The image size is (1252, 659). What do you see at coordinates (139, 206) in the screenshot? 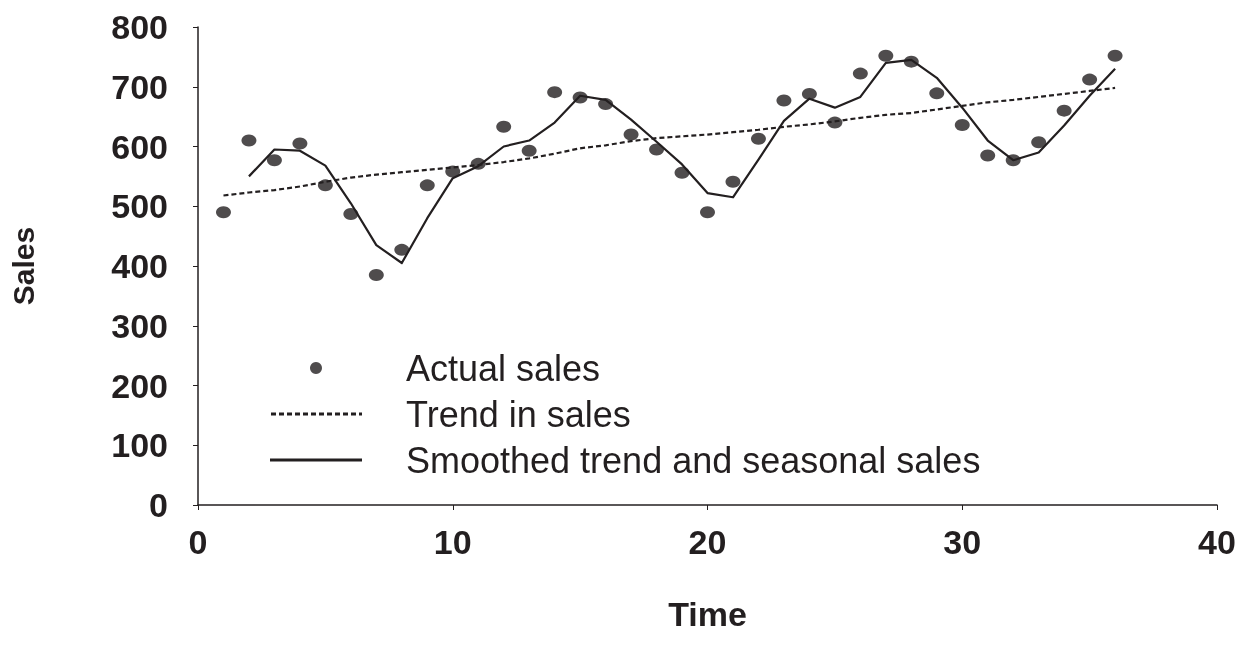
I see `y-tick-label: 500` at bounding box center [139, 206].